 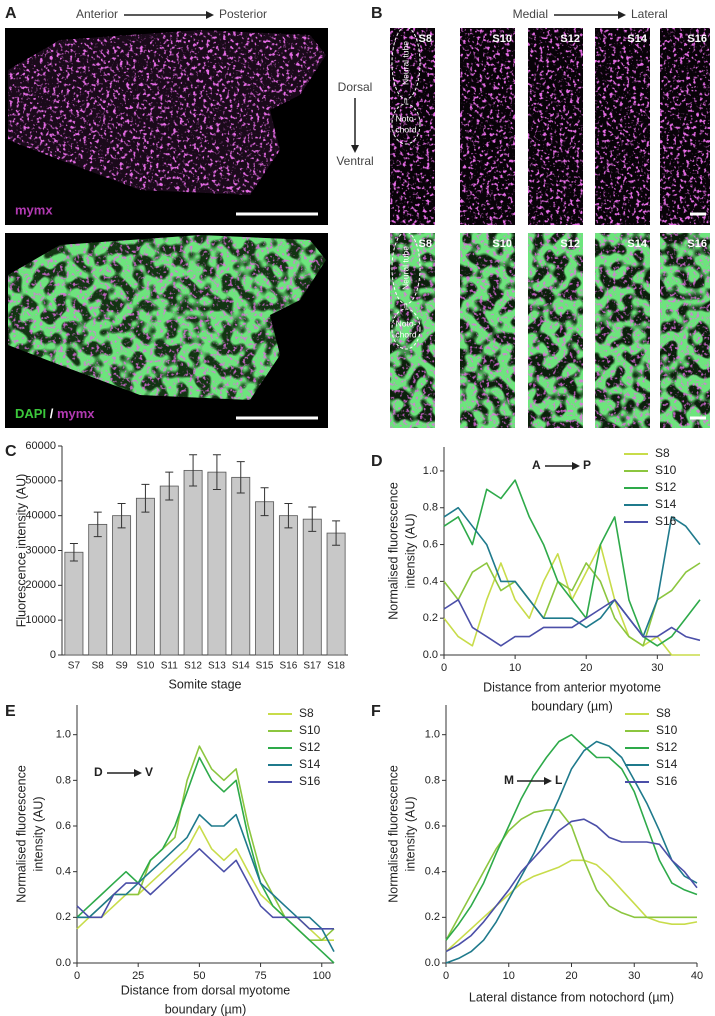 I want to click on x-tick-label: S11, so click(x=169, y=666).